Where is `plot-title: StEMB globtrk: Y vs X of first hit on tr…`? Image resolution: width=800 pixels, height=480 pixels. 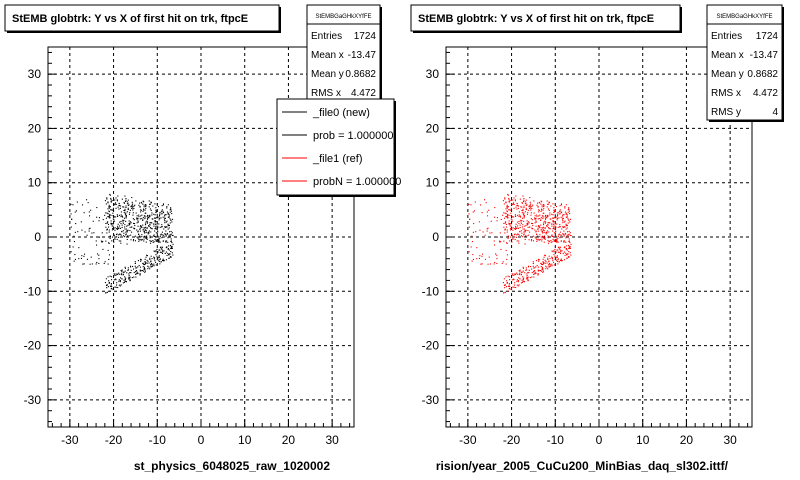
plot-title: StEMB globtrk: Y vs X of first hit on tr… is located at coordinates (536, 19).